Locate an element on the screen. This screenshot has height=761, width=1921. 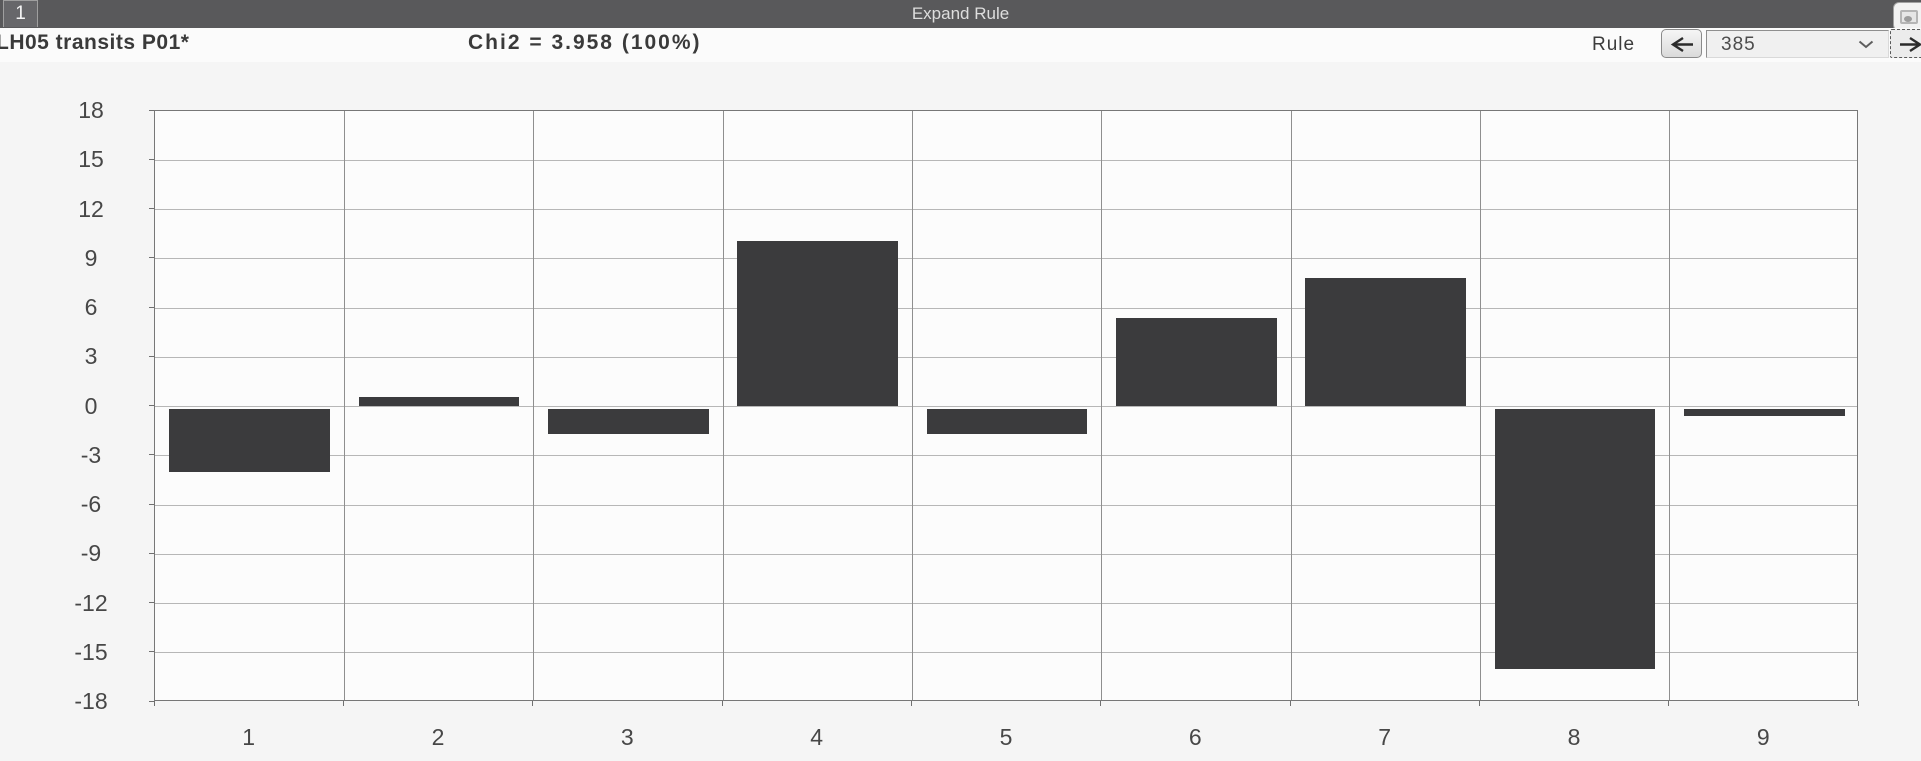
y-axis-label: -12 is located at coordinates (91, 602).